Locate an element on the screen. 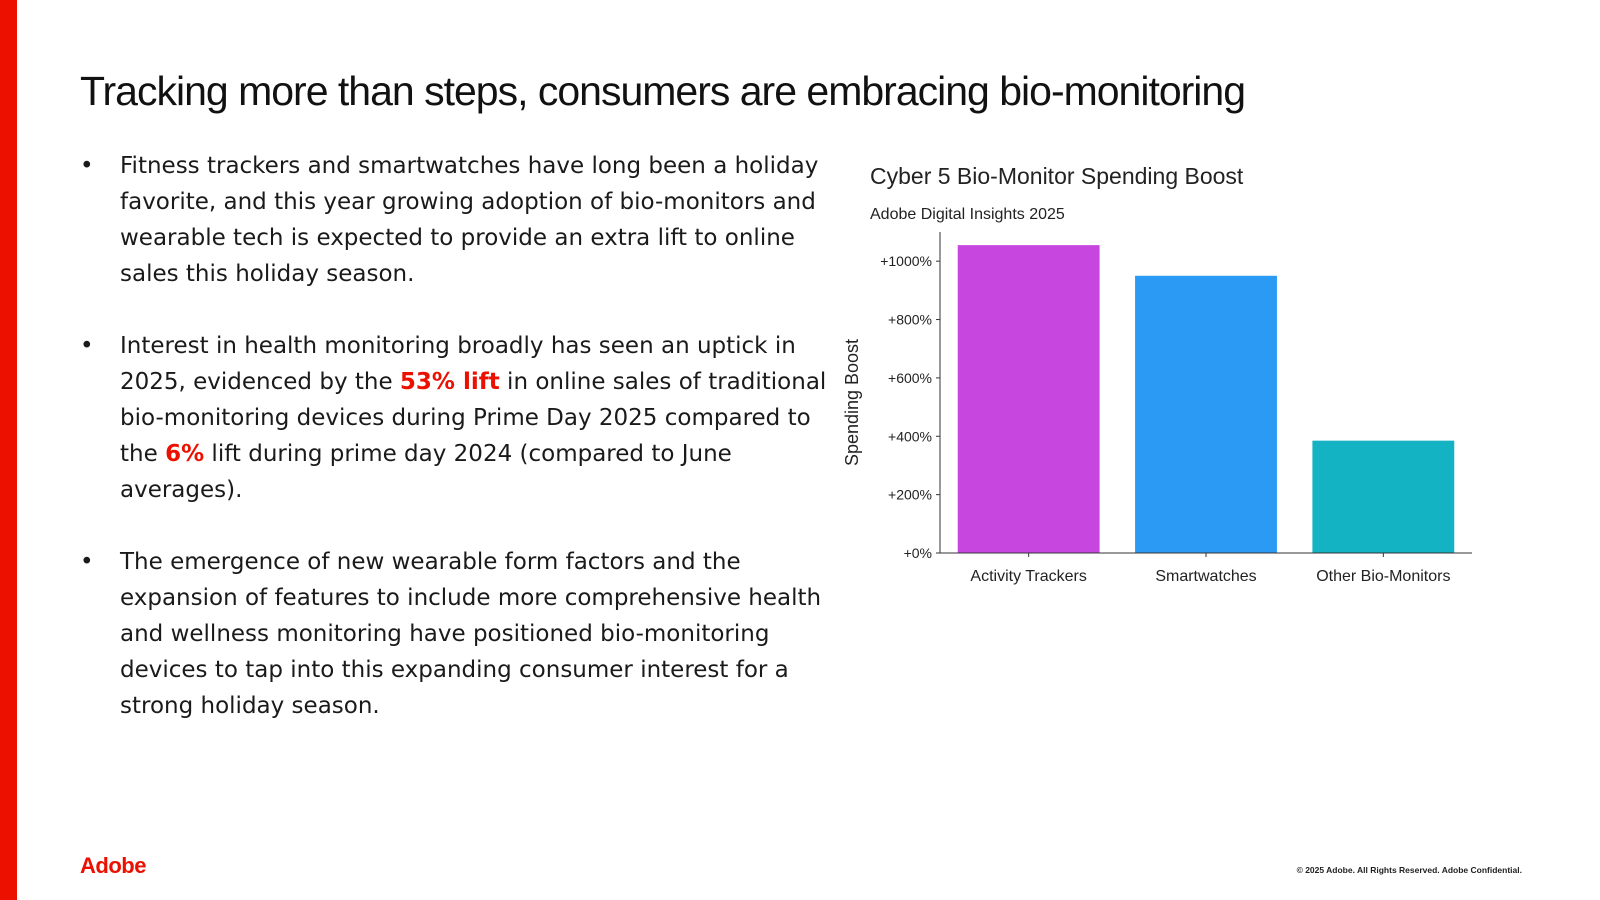  y-tick-label: +400% is located at coordinates (910, 436).